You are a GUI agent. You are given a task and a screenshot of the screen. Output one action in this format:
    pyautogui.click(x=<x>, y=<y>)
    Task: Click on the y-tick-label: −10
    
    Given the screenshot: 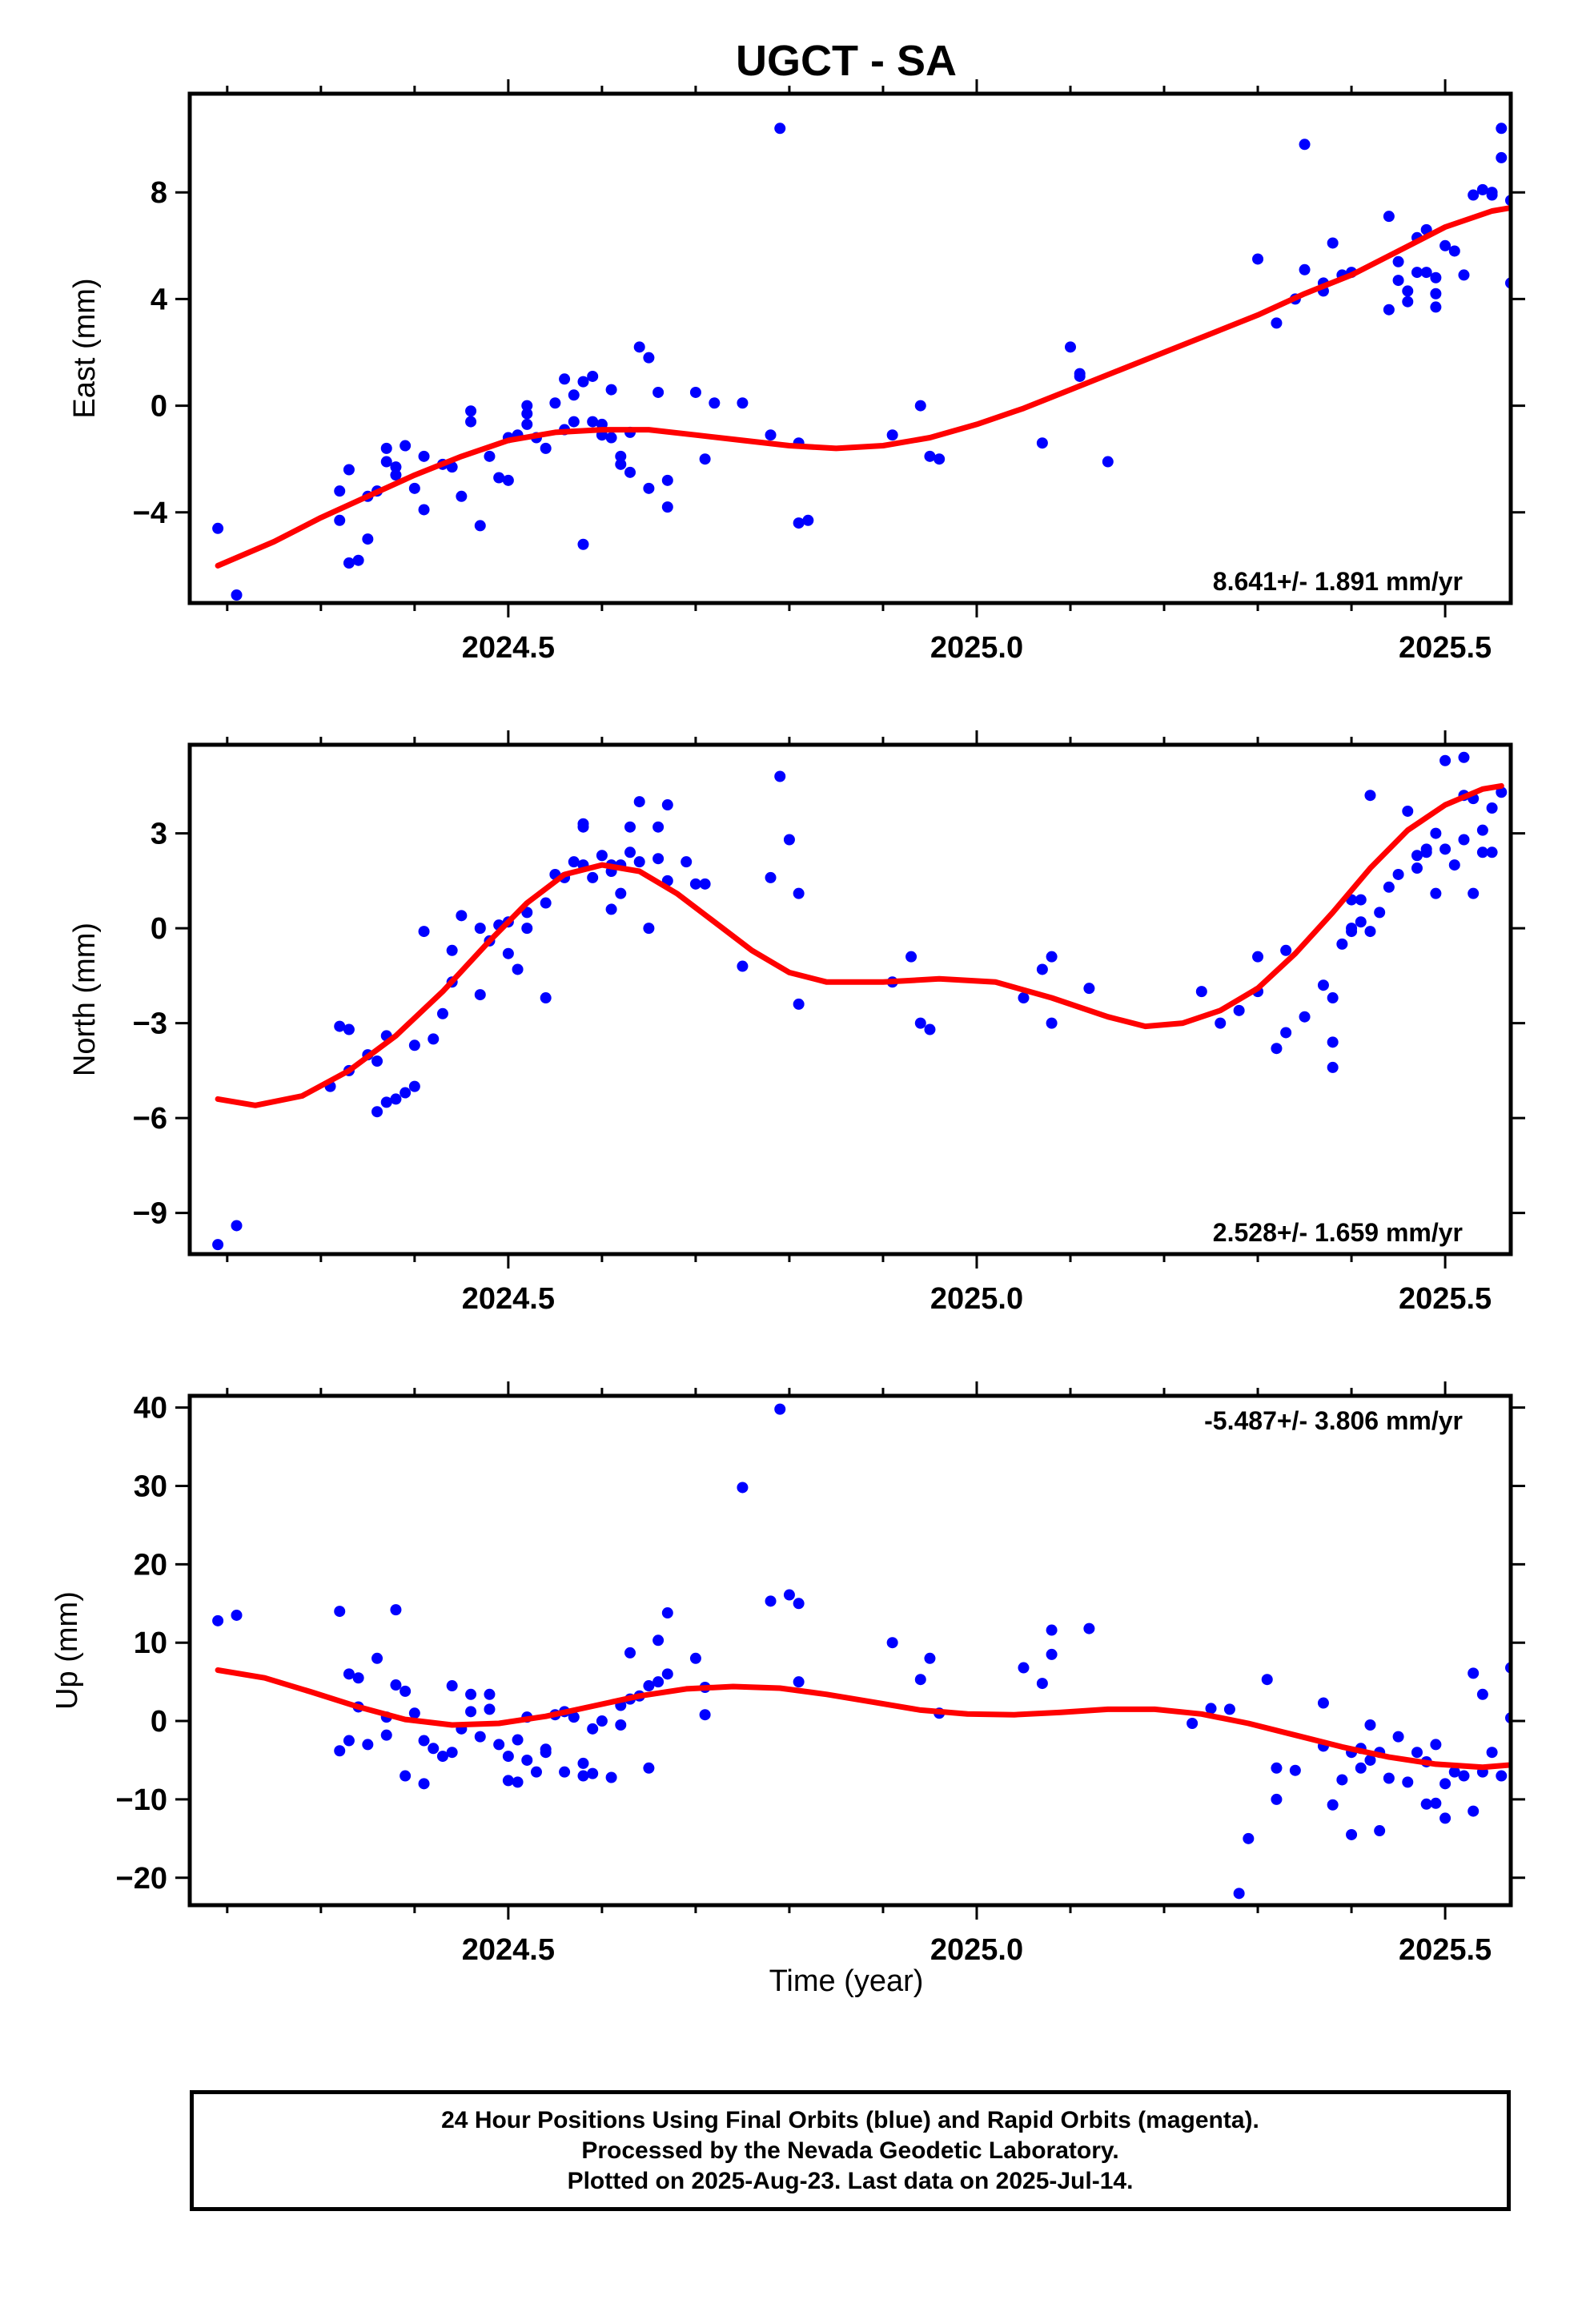 What is the action you would take?
    pyautogui.click(x=141, y=1800)
    